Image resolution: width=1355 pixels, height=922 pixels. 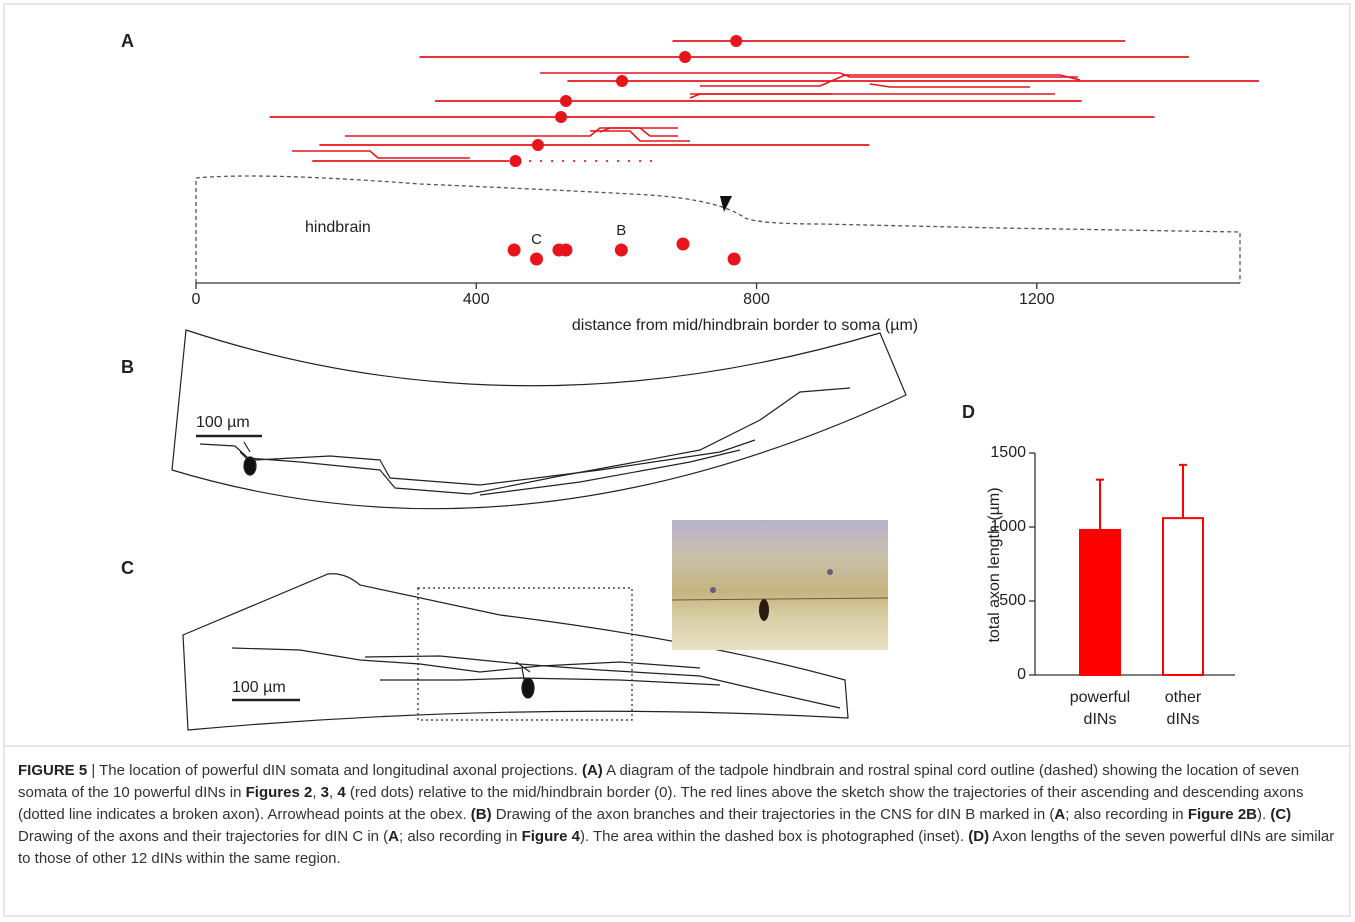 I want to click on y-tick-label: 1000, so click(x=1008, y=526).